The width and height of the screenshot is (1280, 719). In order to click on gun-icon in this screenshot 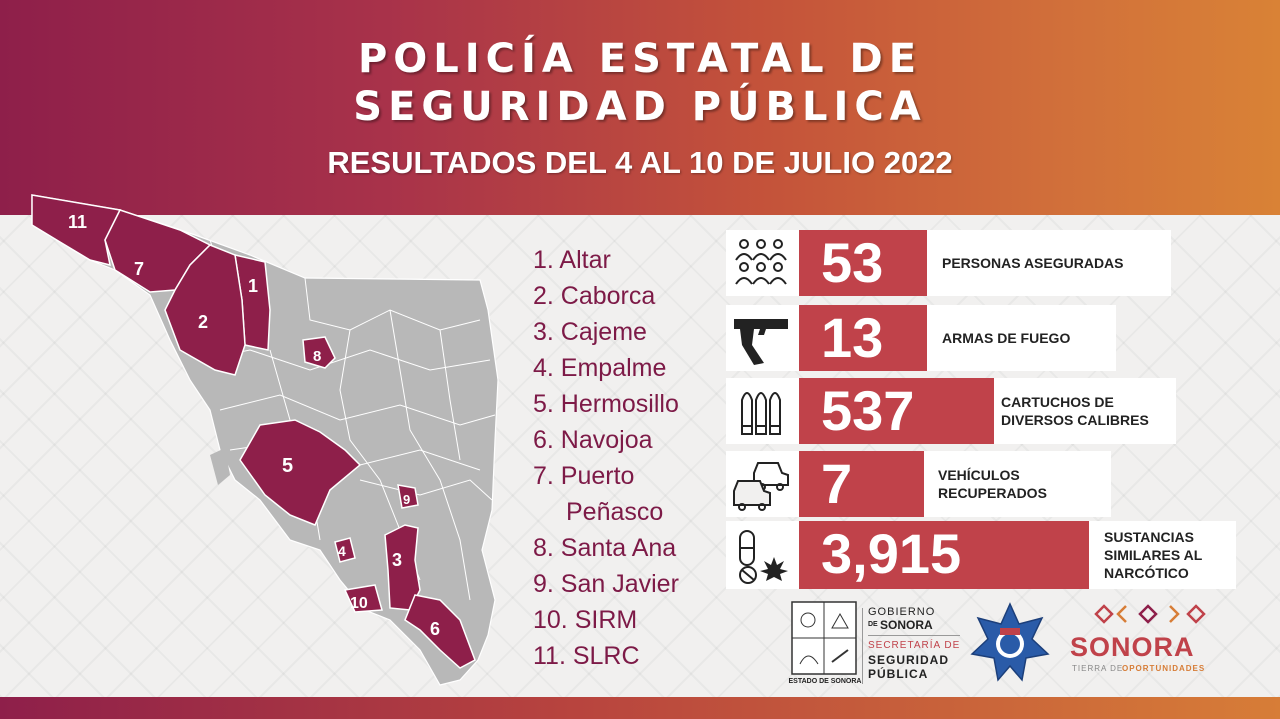, I will do `click(761, 342)`.